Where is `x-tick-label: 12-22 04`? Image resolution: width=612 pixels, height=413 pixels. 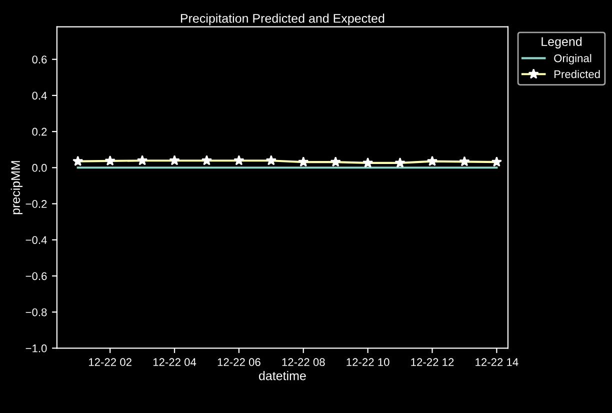
x-tick-label: 12-22 04 is located at coordinates (174, 362).